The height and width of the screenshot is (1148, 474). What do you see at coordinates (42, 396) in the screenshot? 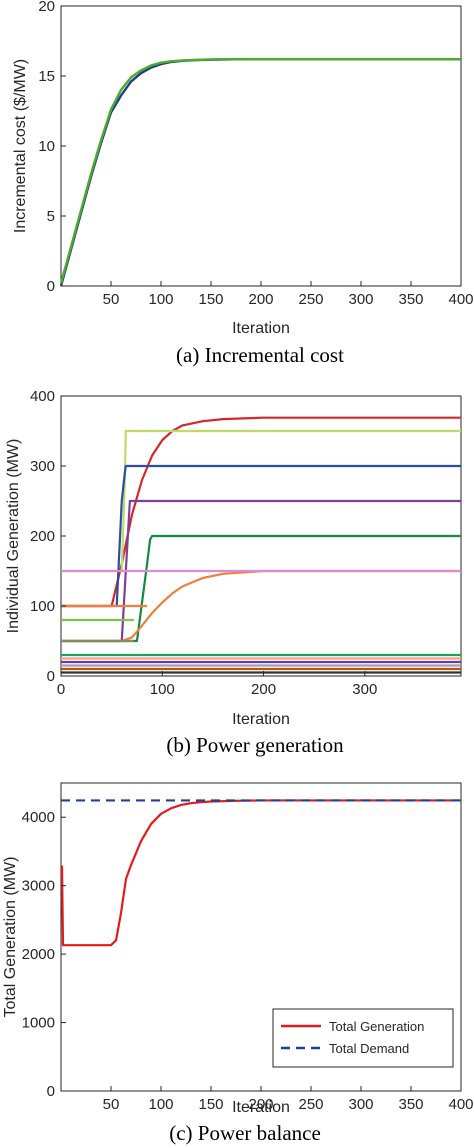
I see `y-tick-label: 400` at bounding box center [42, 396].